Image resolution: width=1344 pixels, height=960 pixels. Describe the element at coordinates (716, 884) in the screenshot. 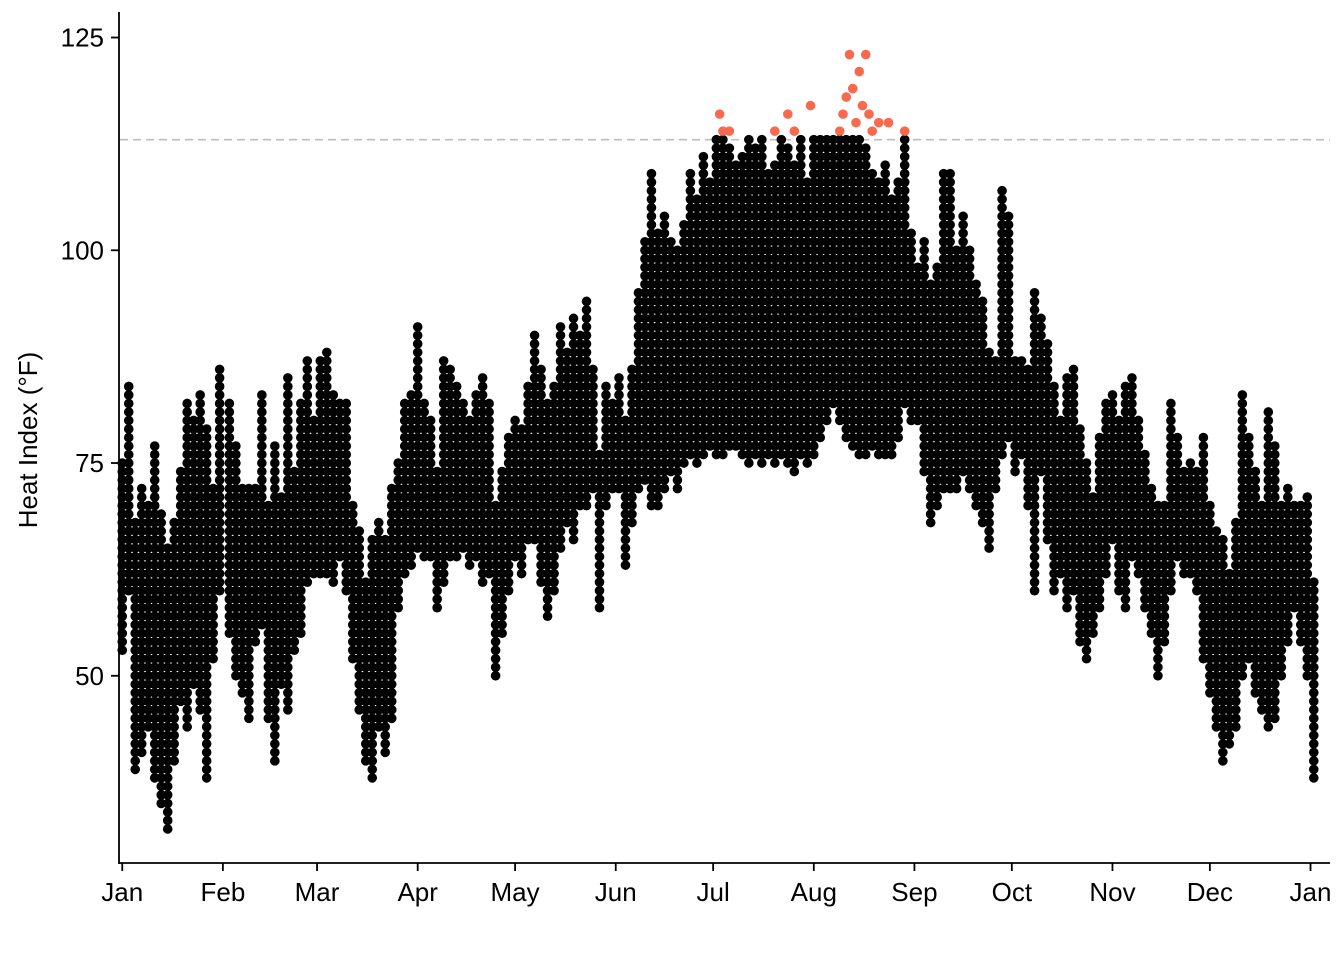

I see `x-axis: Jan Feb Mar Apr May Jun Jul Aug Sep Oct Nov Dec Jan` at that location.